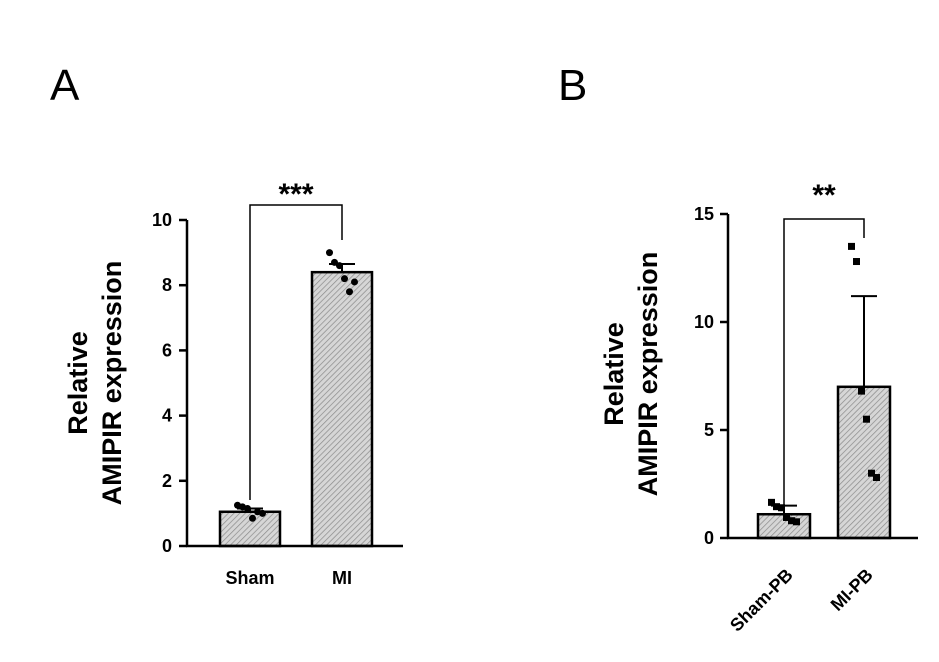  Describe the element at coordinates (249, 578) in the screenshot. I see `panel-a-category-label: Sham` at that location.